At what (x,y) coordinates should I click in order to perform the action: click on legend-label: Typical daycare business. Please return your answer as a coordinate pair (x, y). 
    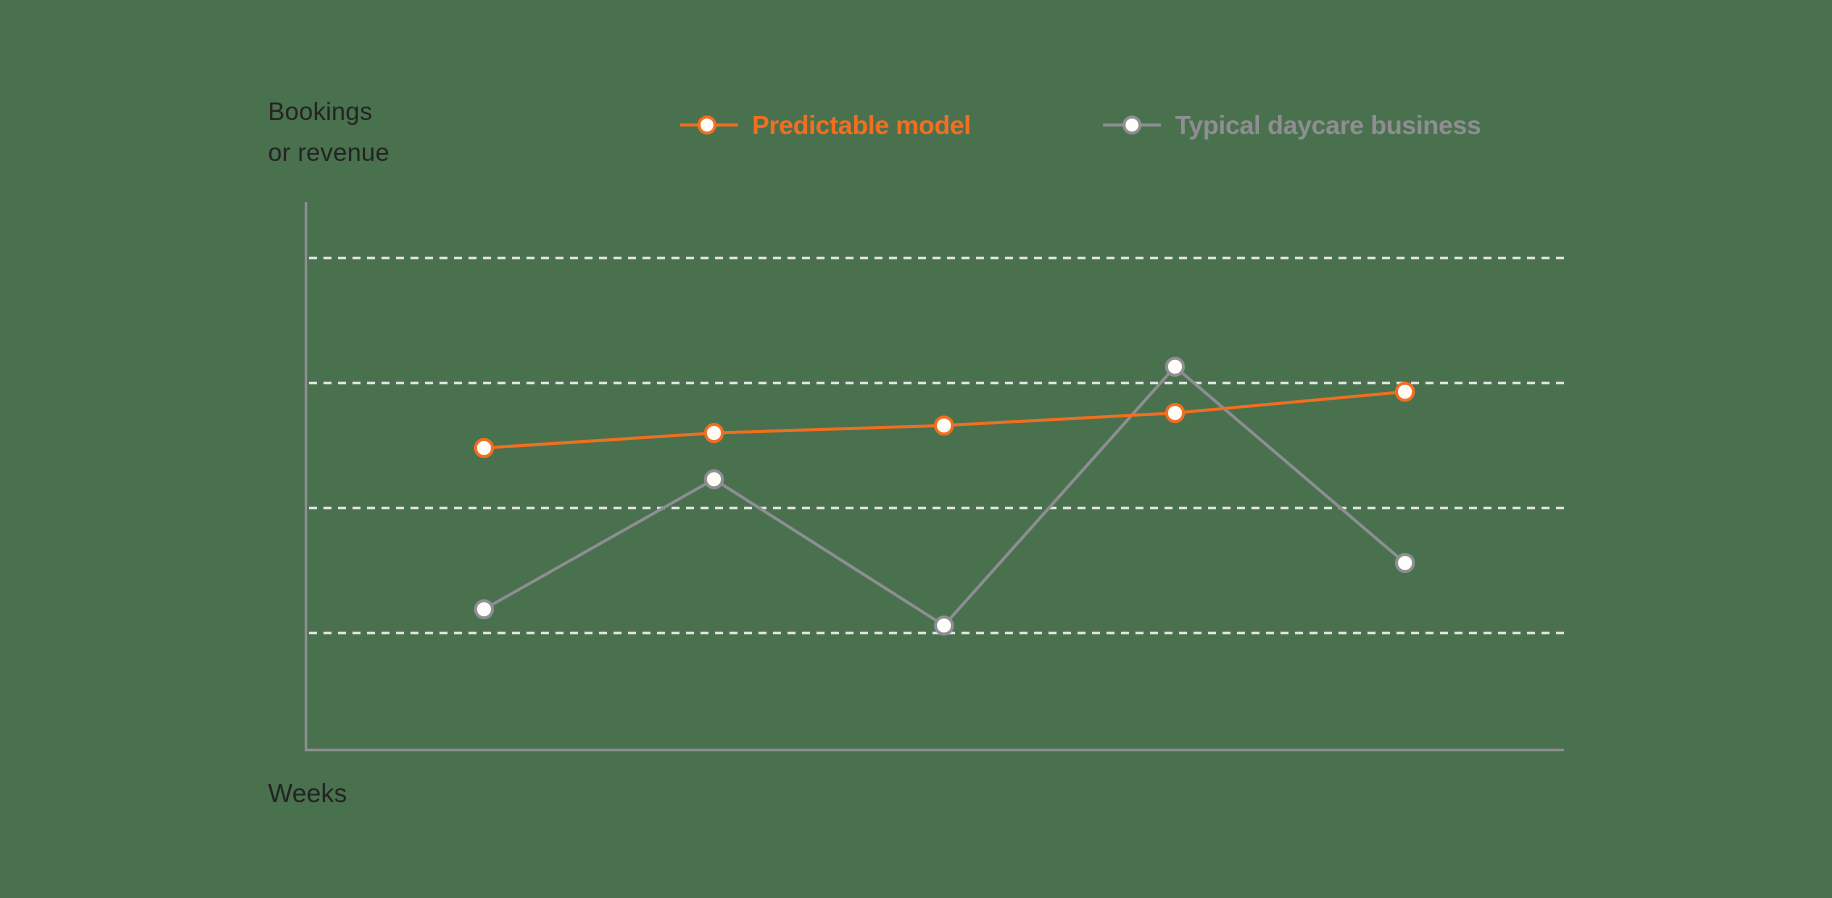
    Looking at the image, I should click on (1328, 124).